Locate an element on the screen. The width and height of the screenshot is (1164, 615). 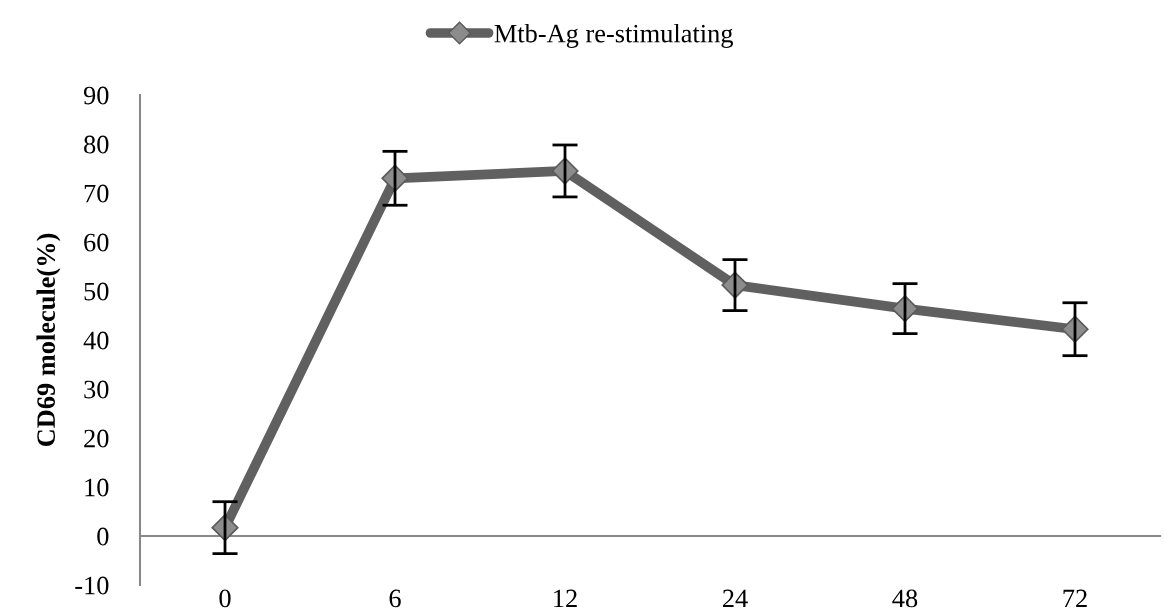
x-tick-label: 12 is located at coordinates (565, 598).